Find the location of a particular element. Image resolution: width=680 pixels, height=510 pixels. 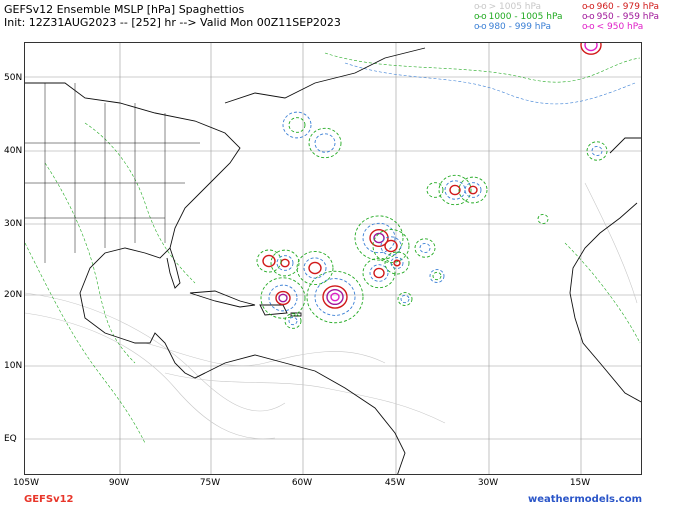

legend-entry: o-o < 950 hPa is located at coordinates (612, 27).